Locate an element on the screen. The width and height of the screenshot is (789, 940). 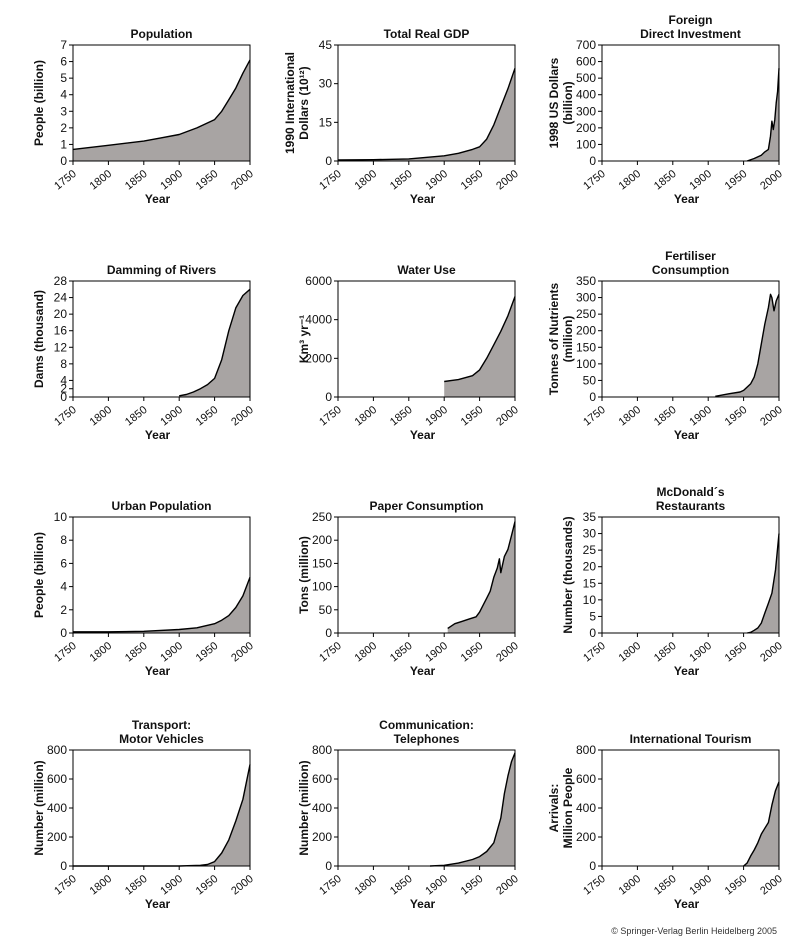
y-tick-label: 600 is located at coordinates (586, 779).